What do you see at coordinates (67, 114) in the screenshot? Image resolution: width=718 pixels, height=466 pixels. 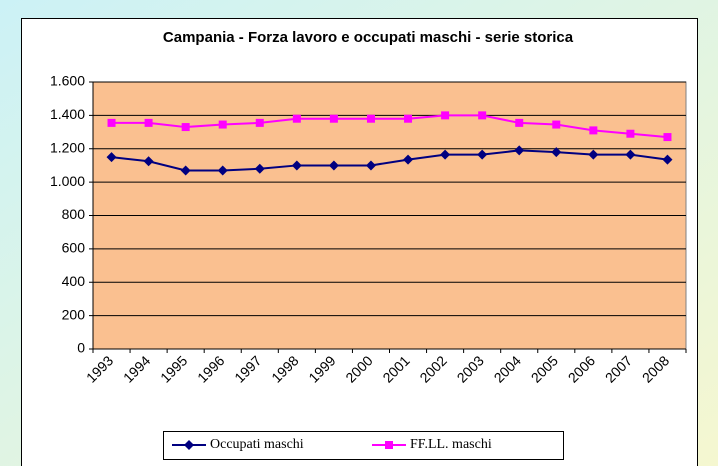 I see `y-tick-label: 1.400` at bounding box center [67, 114].